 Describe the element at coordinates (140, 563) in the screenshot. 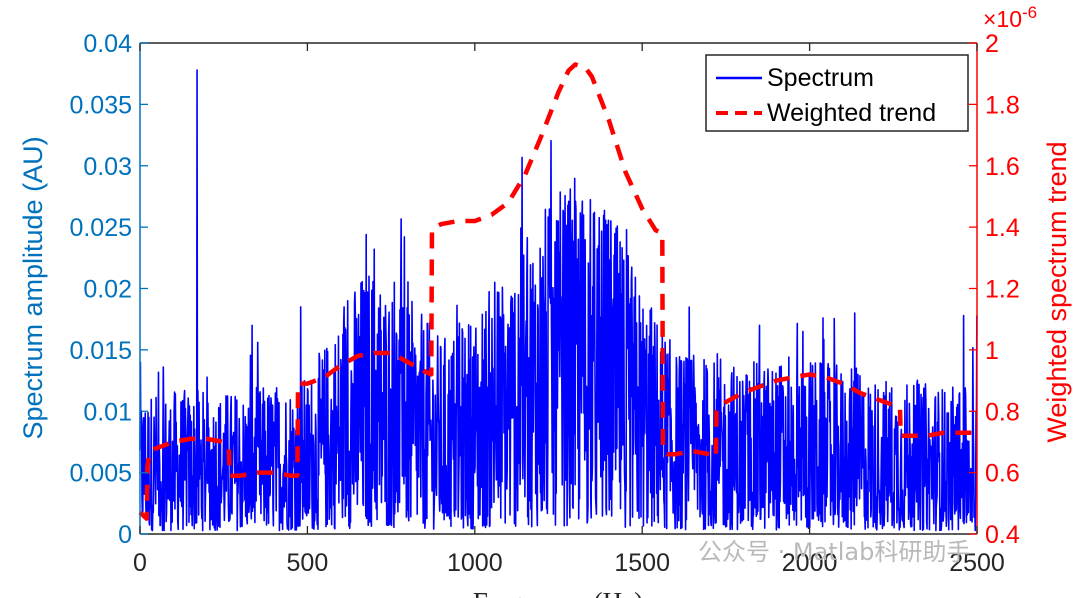

I see `x-tick-label: 0` at that location.